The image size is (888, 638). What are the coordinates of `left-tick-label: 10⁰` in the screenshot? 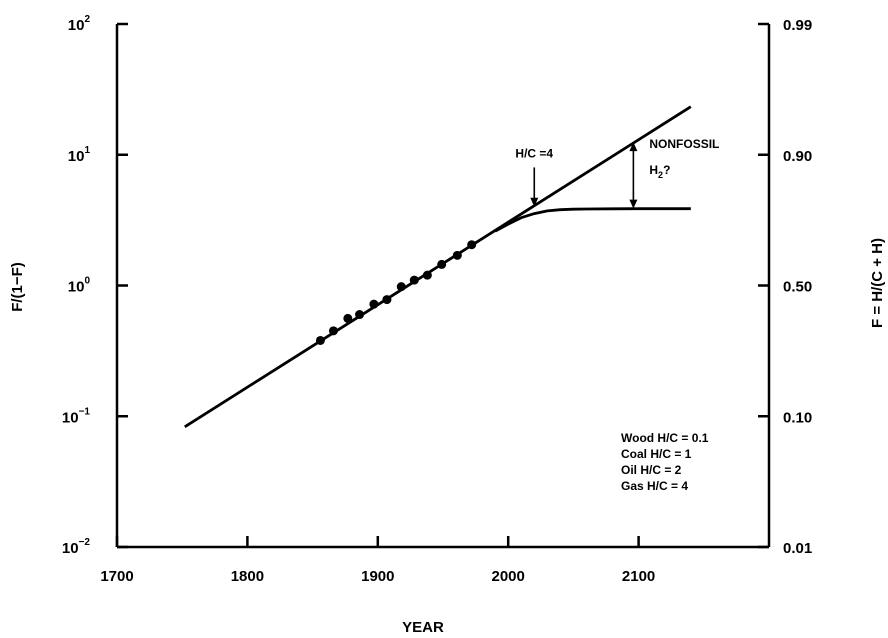 It's located at (79, 286).